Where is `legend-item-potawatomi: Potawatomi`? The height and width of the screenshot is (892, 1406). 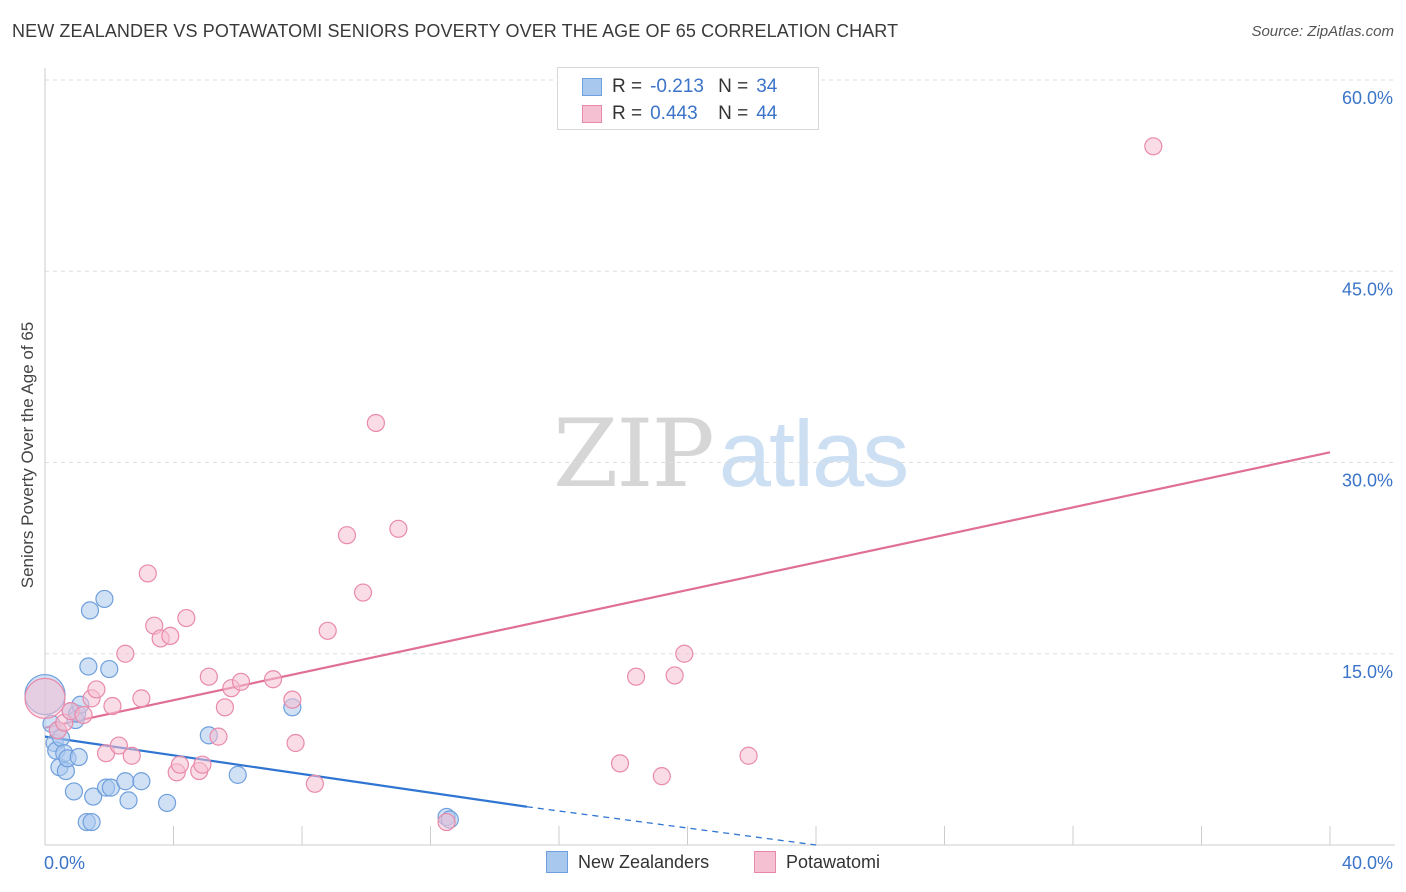 legend-item-potawatomi: Potawatomi is located at coordinates (817, 862).